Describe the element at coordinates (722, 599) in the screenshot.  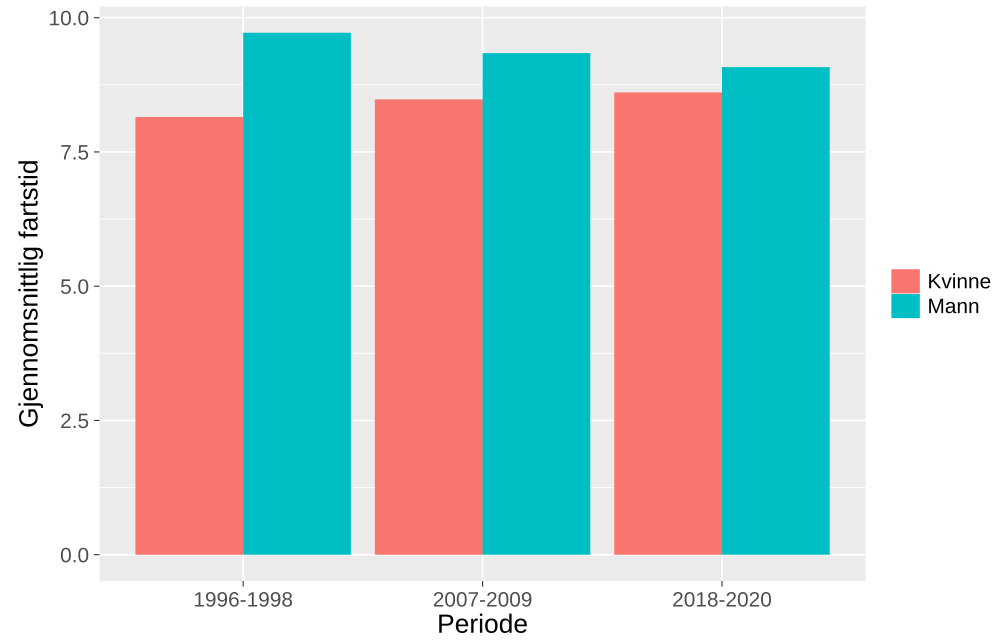
I see `x-tick-label: 2018-2020` at that location.